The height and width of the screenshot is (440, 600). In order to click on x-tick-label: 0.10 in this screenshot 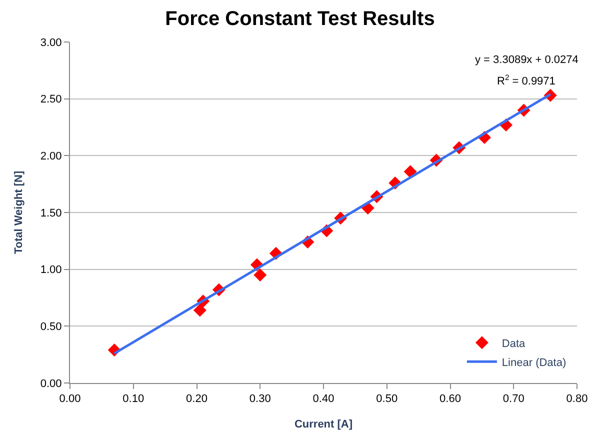, I will do `click(133, 399)`.